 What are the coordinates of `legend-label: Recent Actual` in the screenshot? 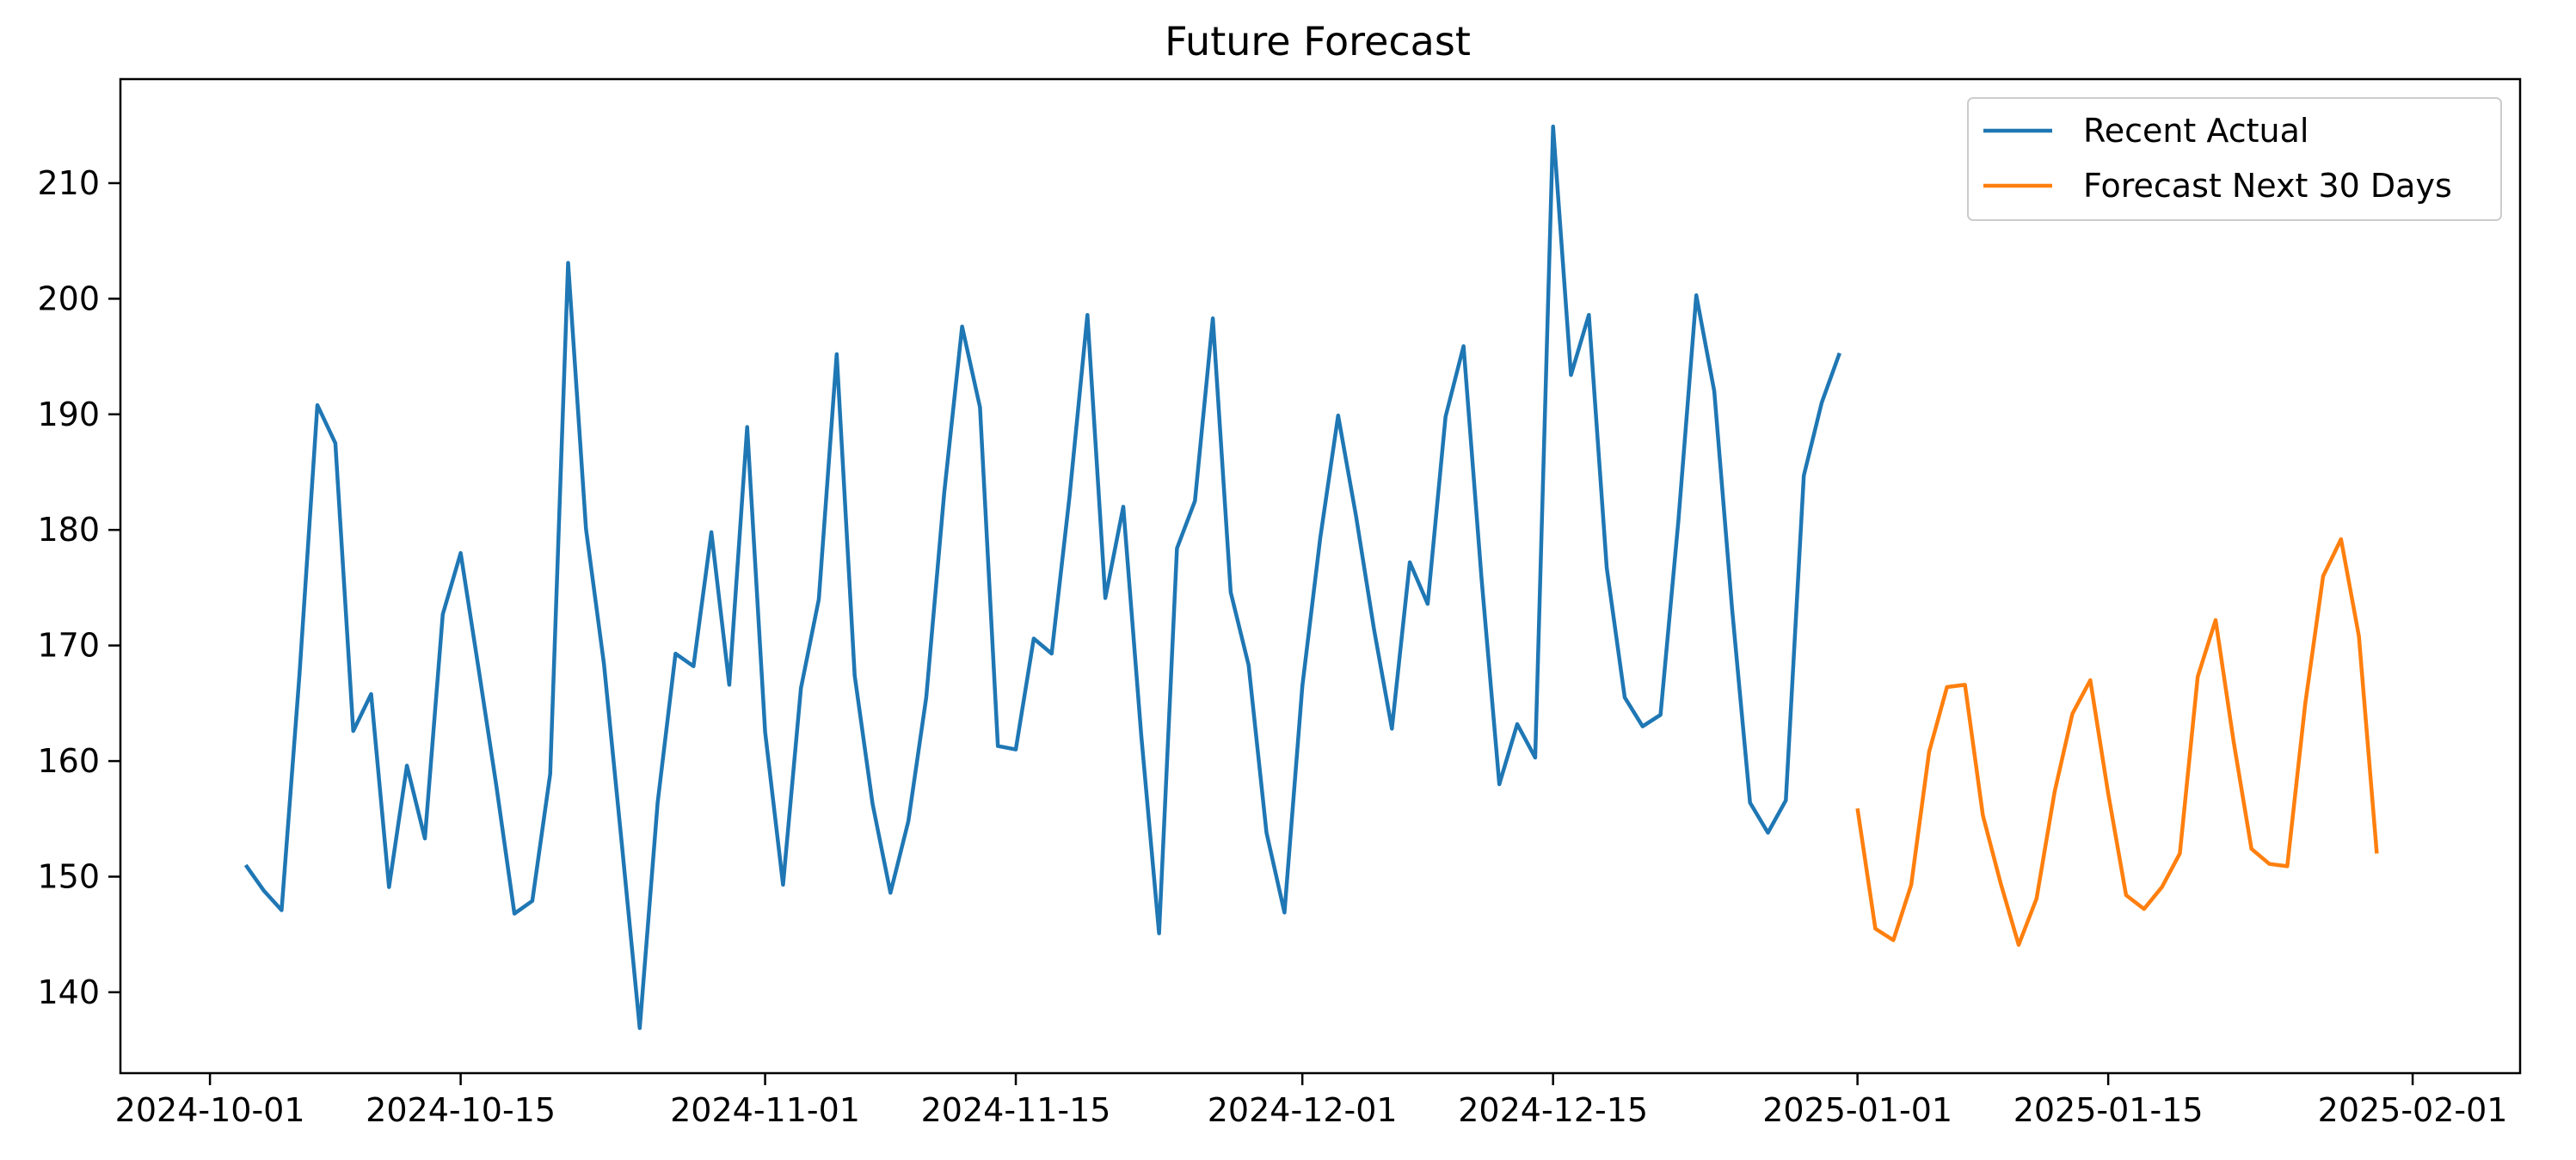 It's located at (2196, 131).